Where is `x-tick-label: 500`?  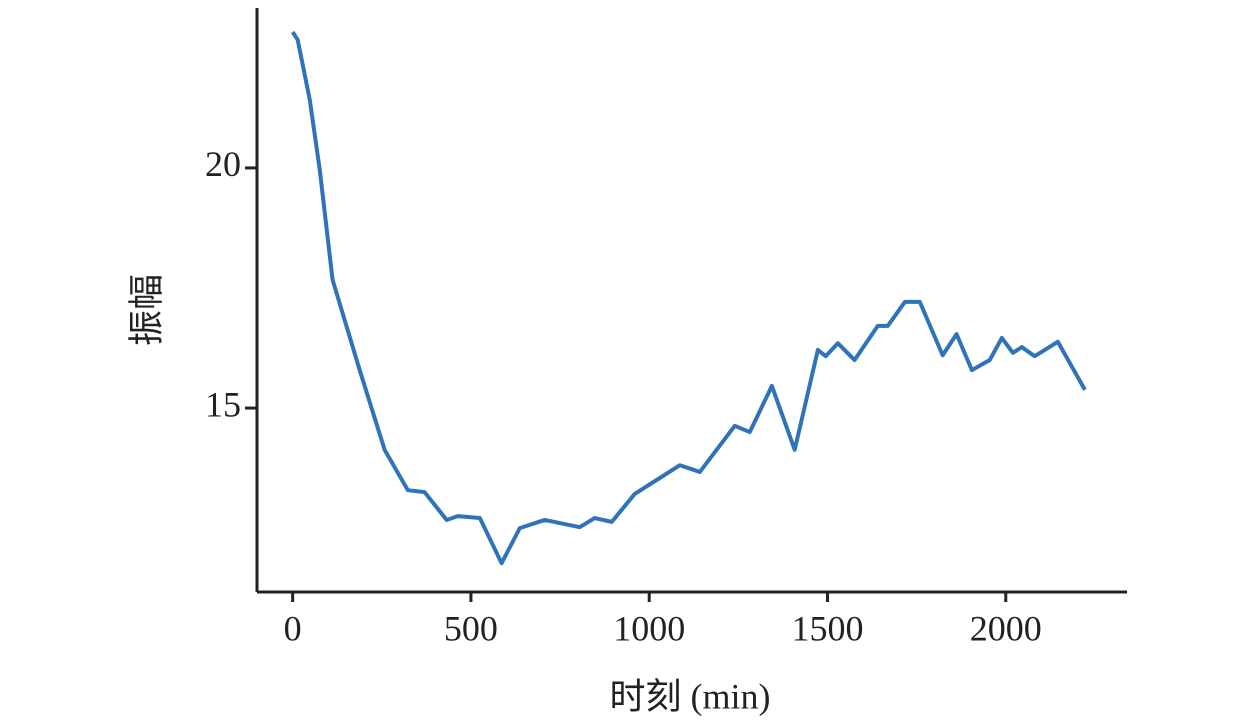
x-tick-label: 500 is located at coordinates (471, 628).